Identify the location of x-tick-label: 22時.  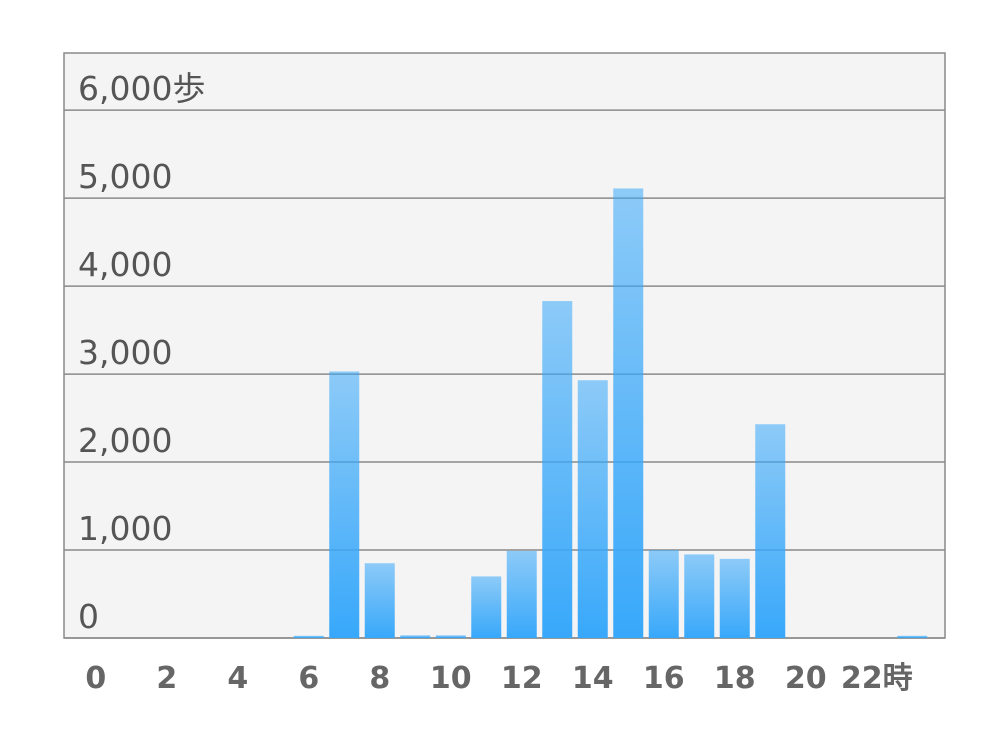
(877, 678).